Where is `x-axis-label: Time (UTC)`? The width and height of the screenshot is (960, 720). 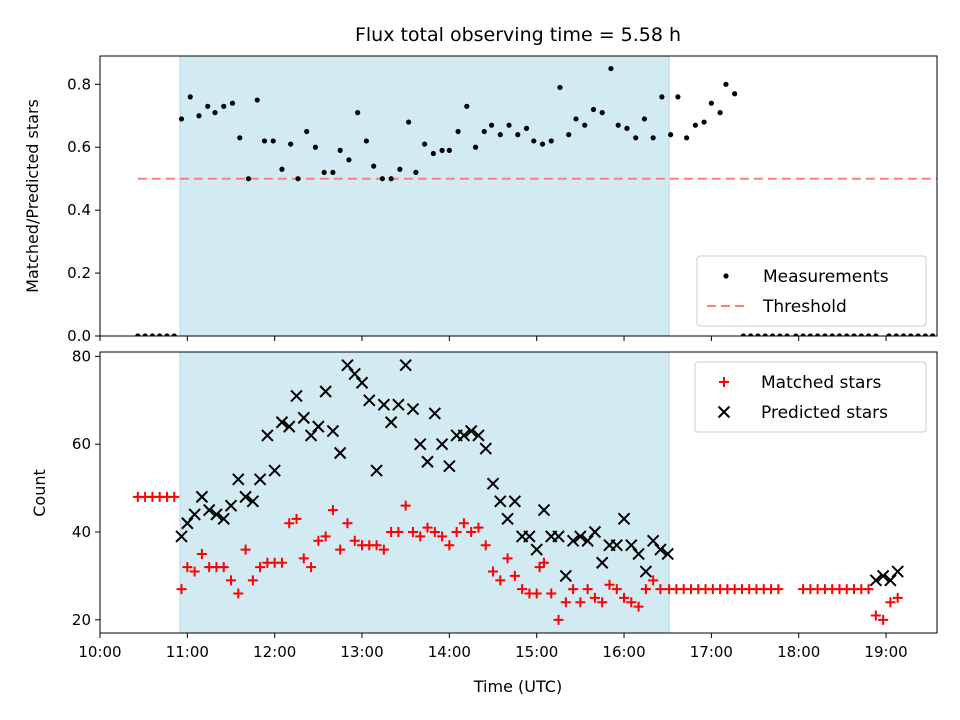
x-axis-label: Time (UTC) is located at coordinates (517, 686).